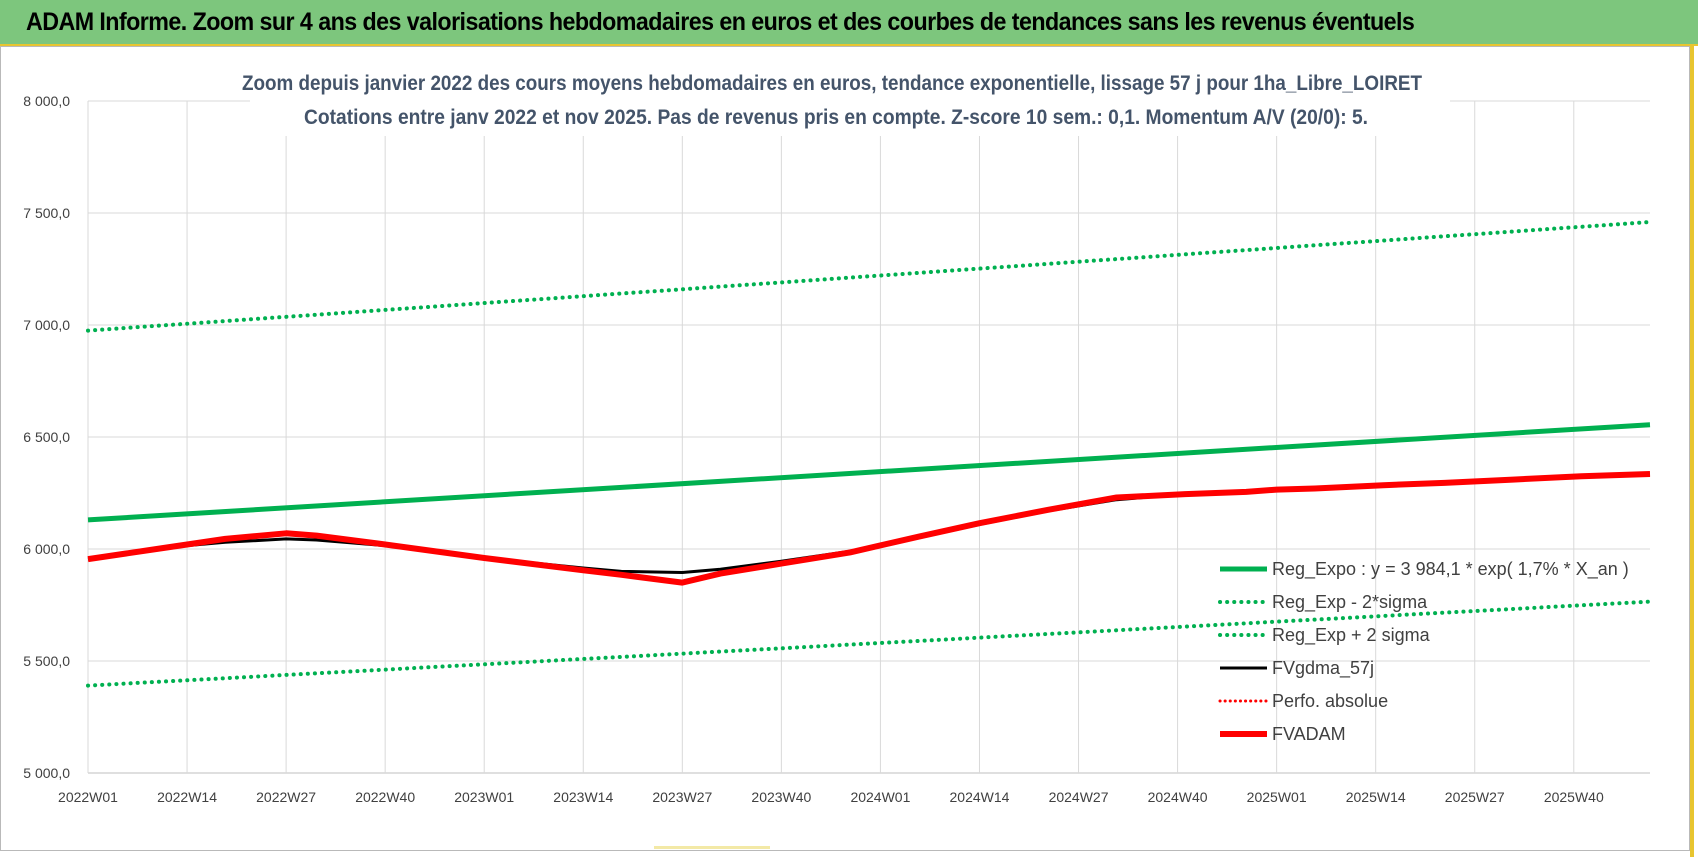 The image size is (1698, 857). What do you see at coordinates (46, 101) in the screenshot?
I see `y-tick-label: 8 000,0` at bounding box center [46, 101].